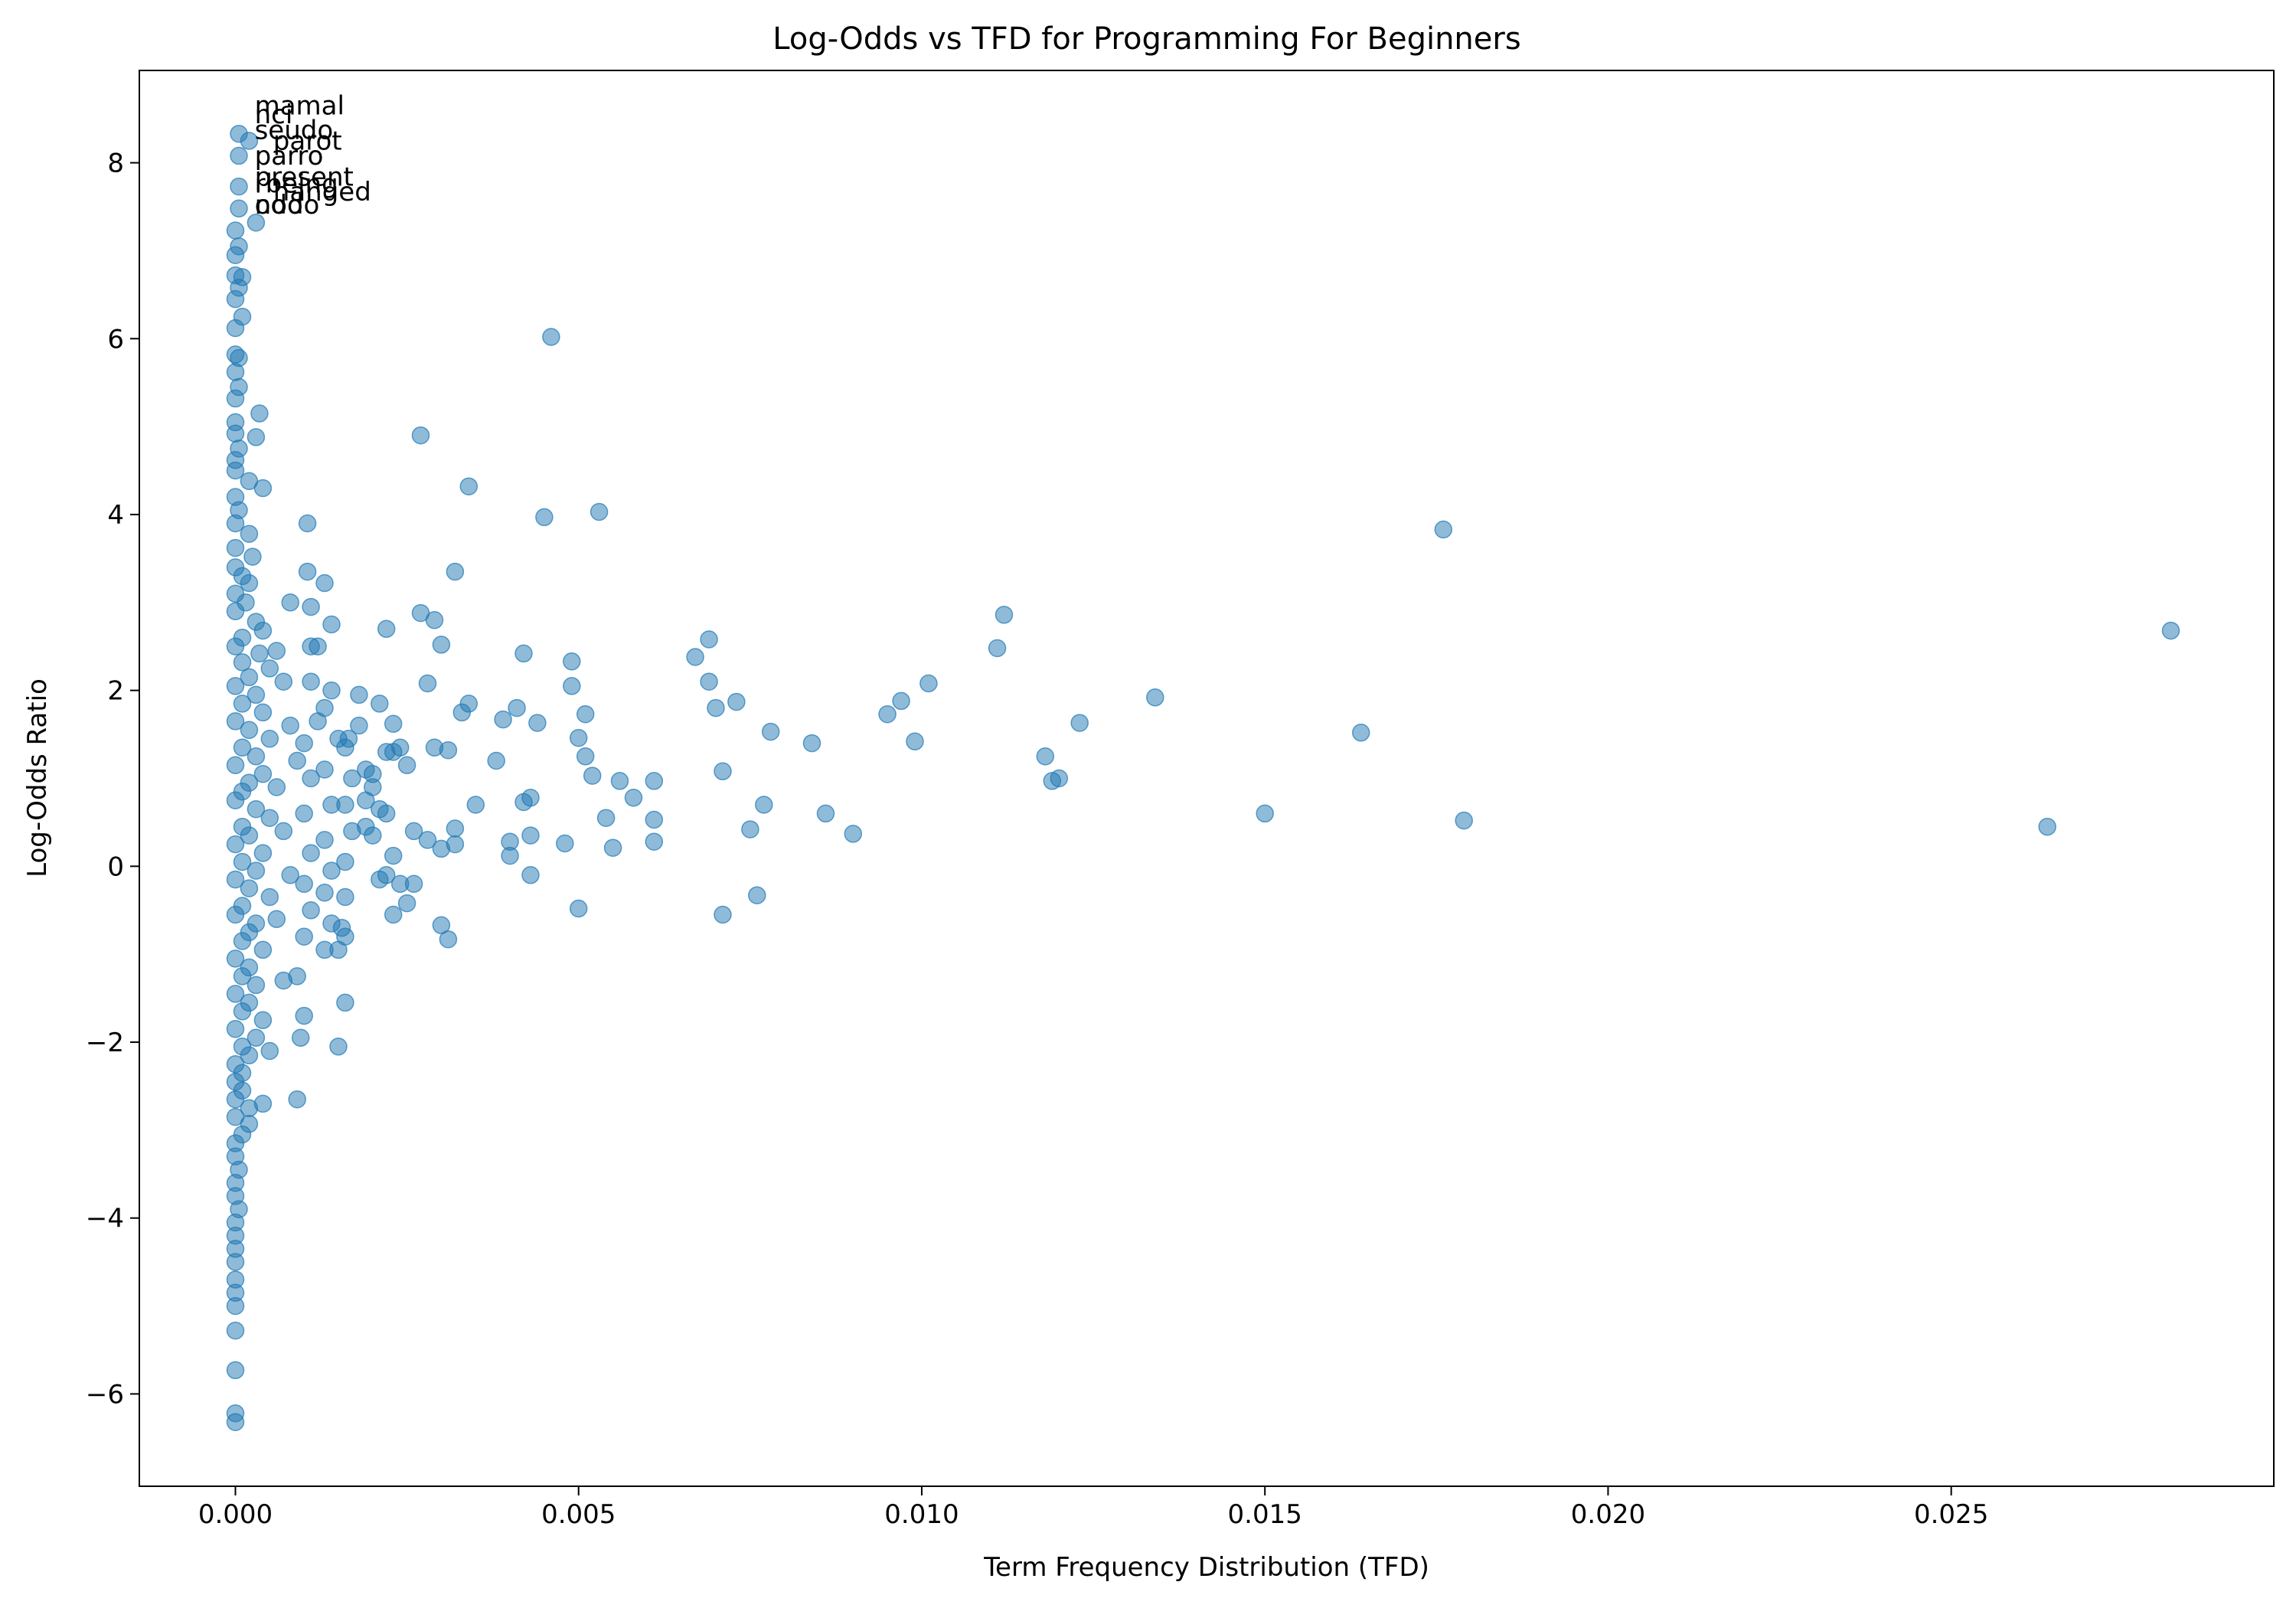  Describe the element at coordinates (307, 141) in the screenshot. I see `annotation-label: parot` at that location.